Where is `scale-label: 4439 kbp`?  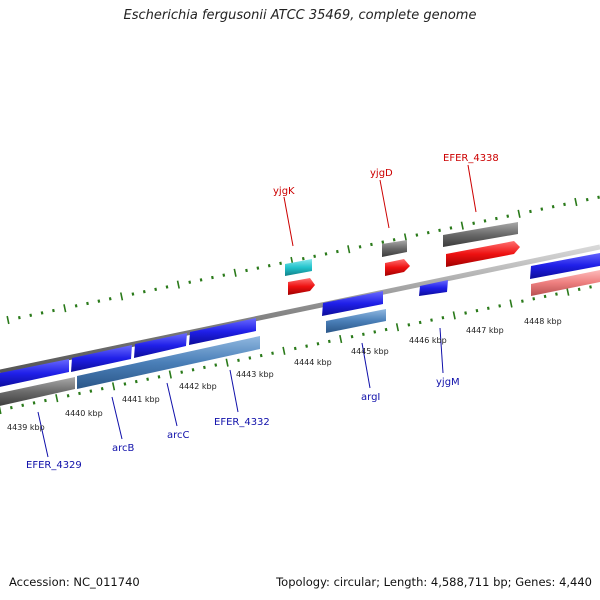 scale-label: 4439 kbp is located at coordinates (26, 427).